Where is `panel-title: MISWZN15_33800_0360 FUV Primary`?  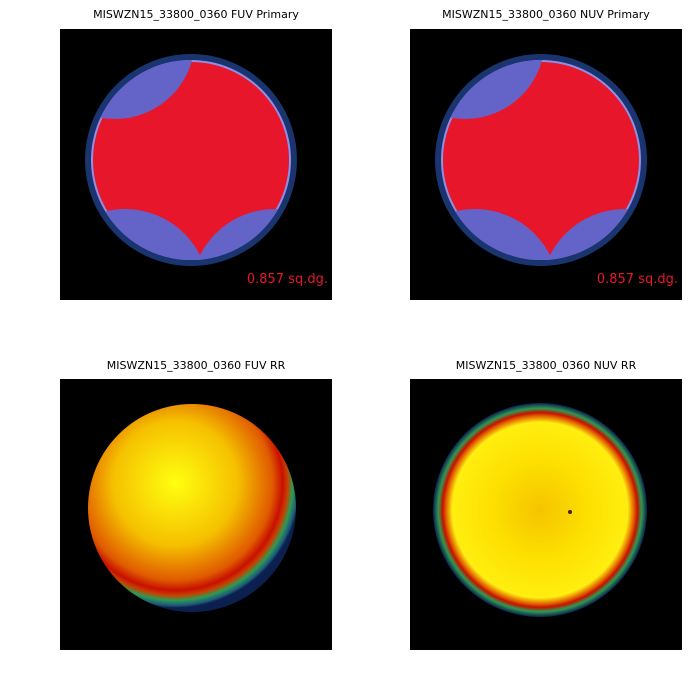
panel-title: MISWZN15_33800_0360 FUV Primary is located at coordinates (196, 14).